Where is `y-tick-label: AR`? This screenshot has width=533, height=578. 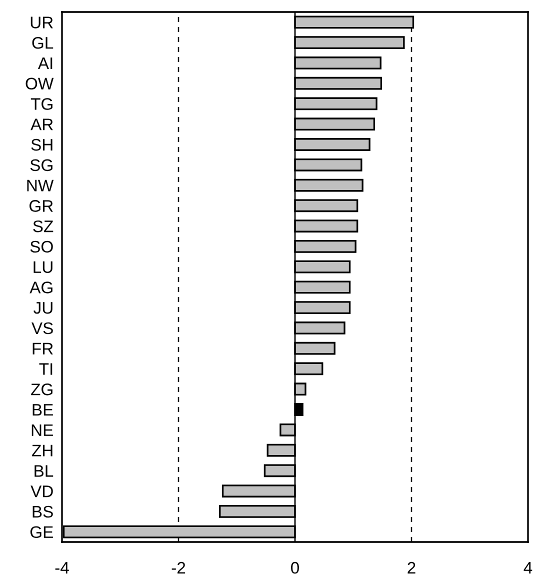
y-tick-label: AR is located at coordinates (41, 124).